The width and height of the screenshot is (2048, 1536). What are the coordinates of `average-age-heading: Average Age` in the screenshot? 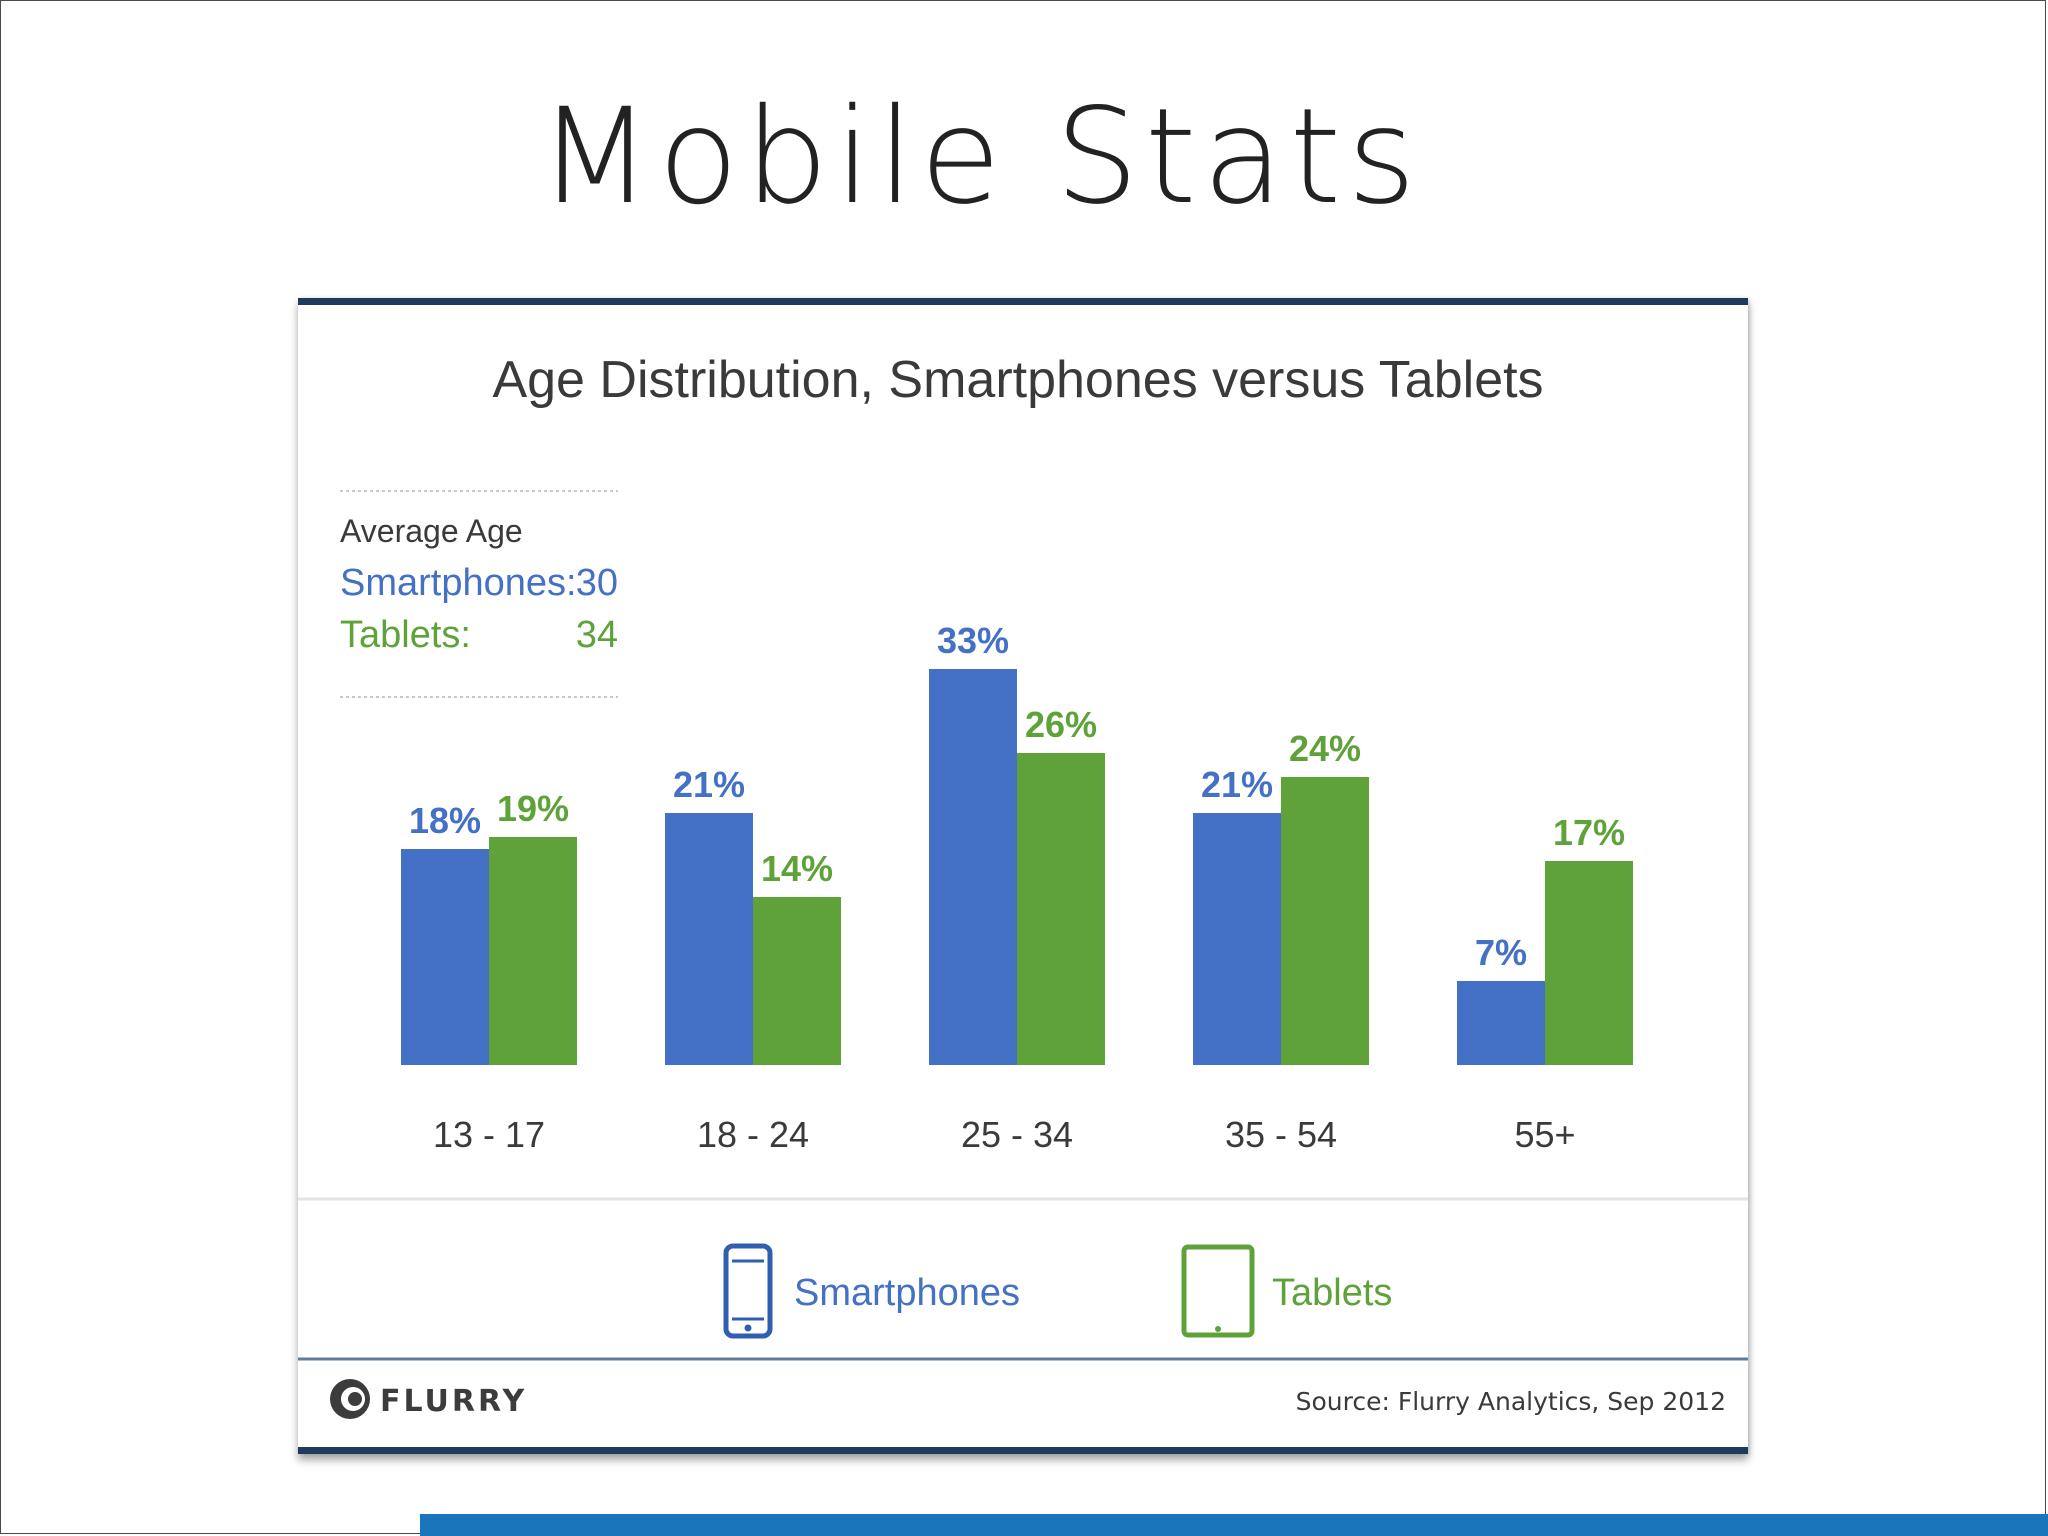 It's located at (431, 531).